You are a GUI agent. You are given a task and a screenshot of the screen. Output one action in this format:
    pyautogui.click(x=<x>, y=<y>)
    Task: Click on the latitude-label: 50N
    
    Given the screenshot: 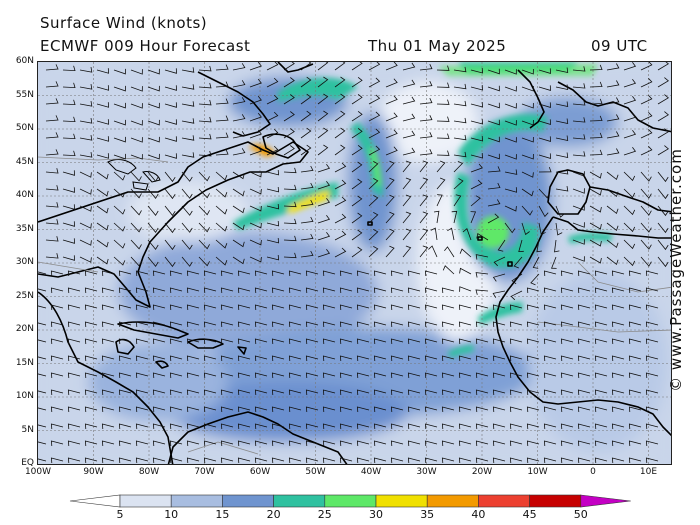 What is the action you would take?
    pyautogui.click(x=24, y=128)
    